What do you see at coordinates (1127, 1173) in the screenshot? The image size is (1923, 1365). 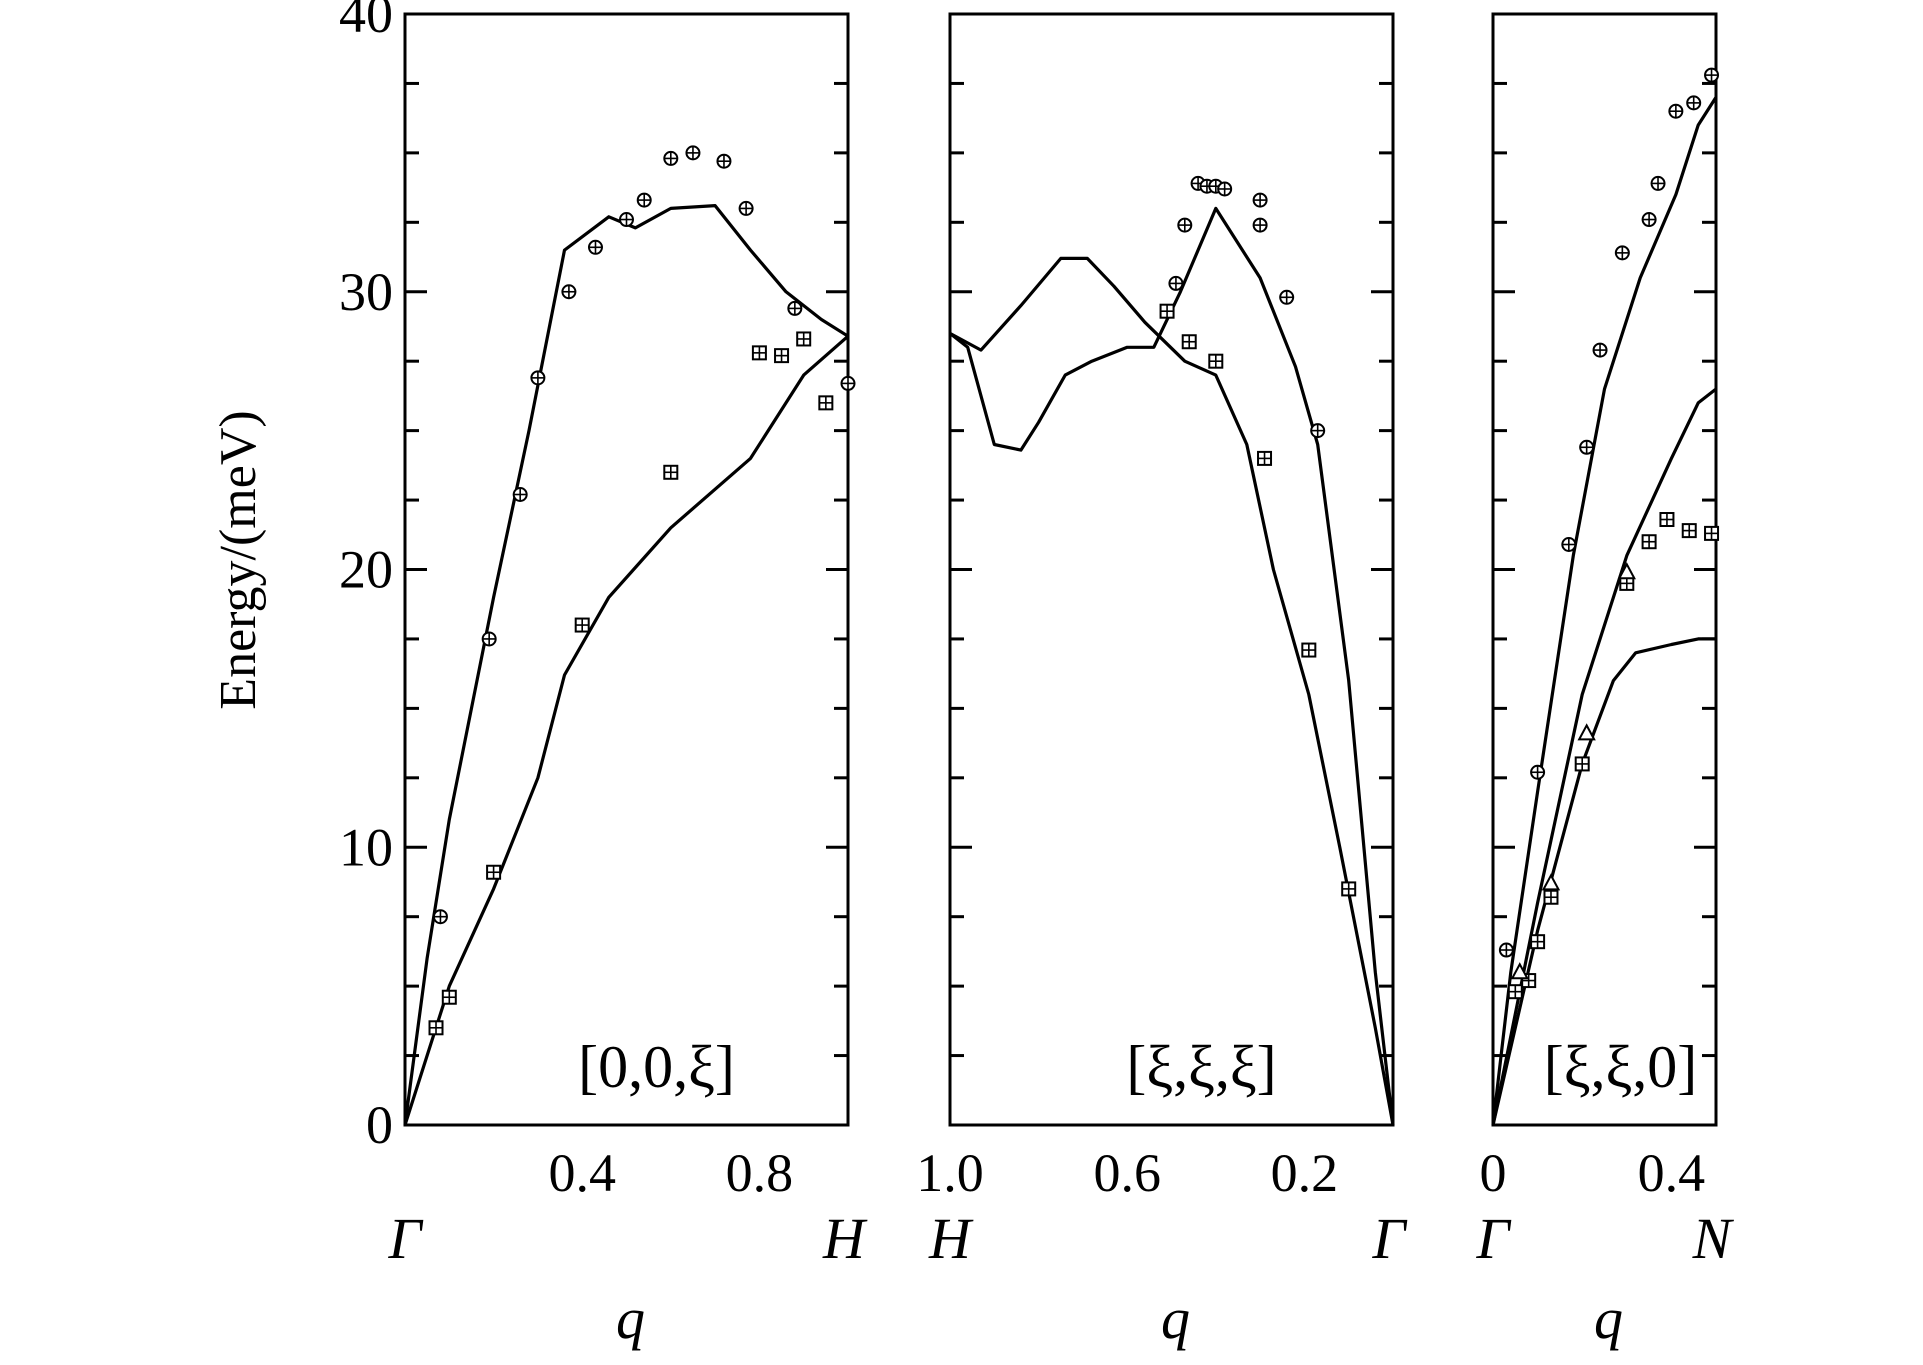 I see `x-tick-label: 0.6` at bounding box center [1127, 1173].